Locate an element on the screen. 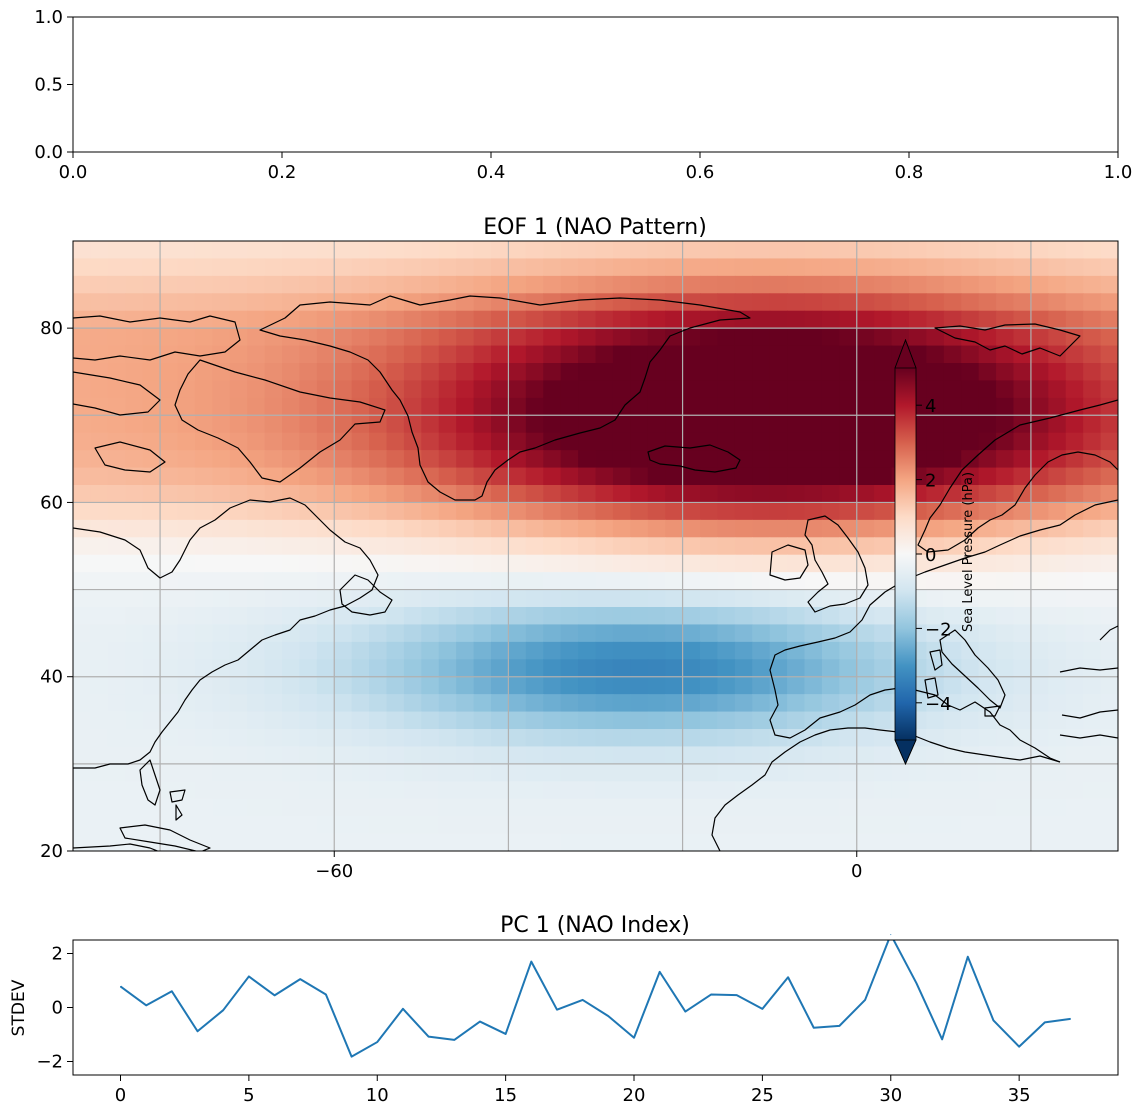 The height and width of the screenshot is (1118, 1143). coastline-iceland is located at coordinates (694, 458).